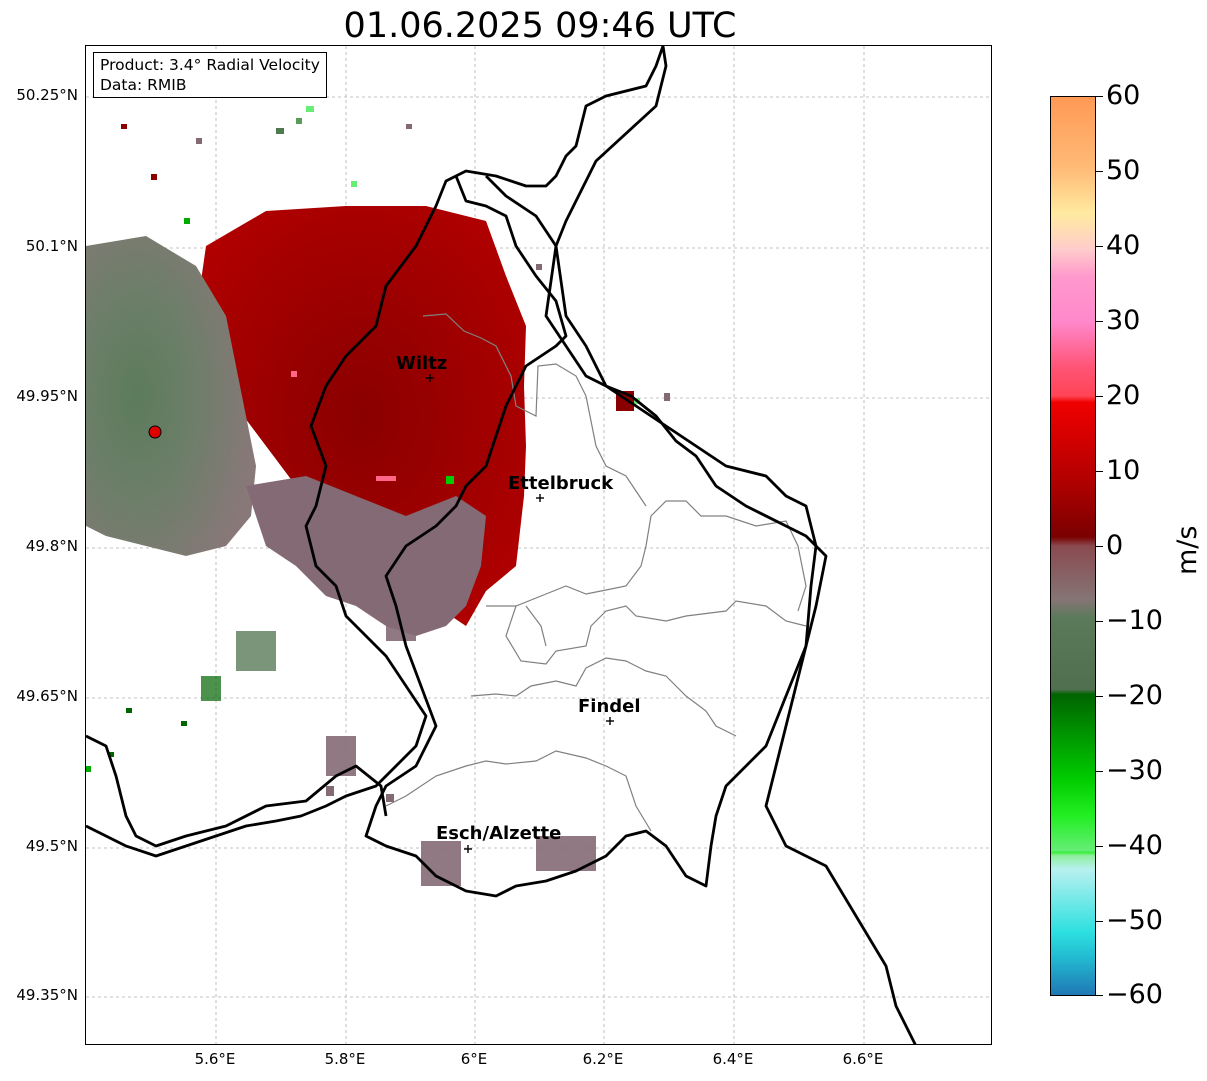 The height and width of the screenshot is (1081, 1207). Describe the element at coordinates (143, 85) in the screenshot. I see `data-source-label: Data: RMIB` at that location.